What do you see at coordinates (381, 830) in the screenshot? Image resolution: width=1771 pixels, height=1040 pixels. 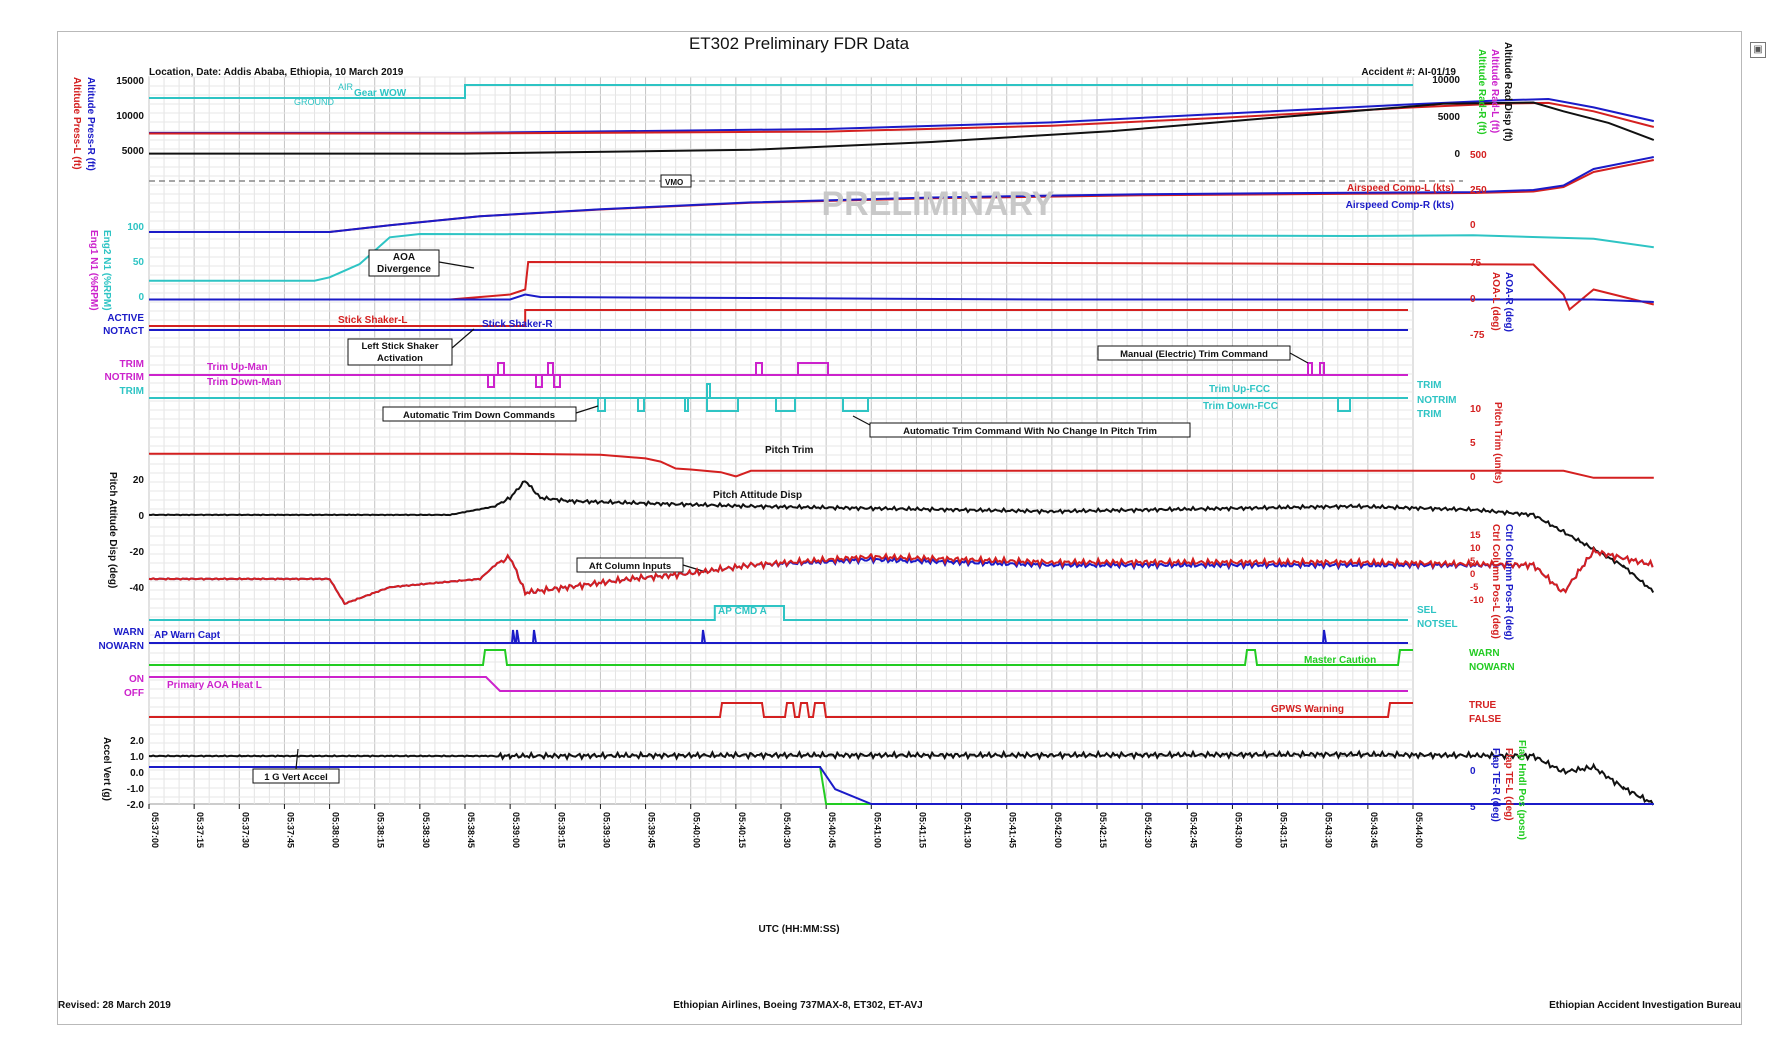 I see `x-tick-label: 05:38:15` at bounding box center [381, 830].